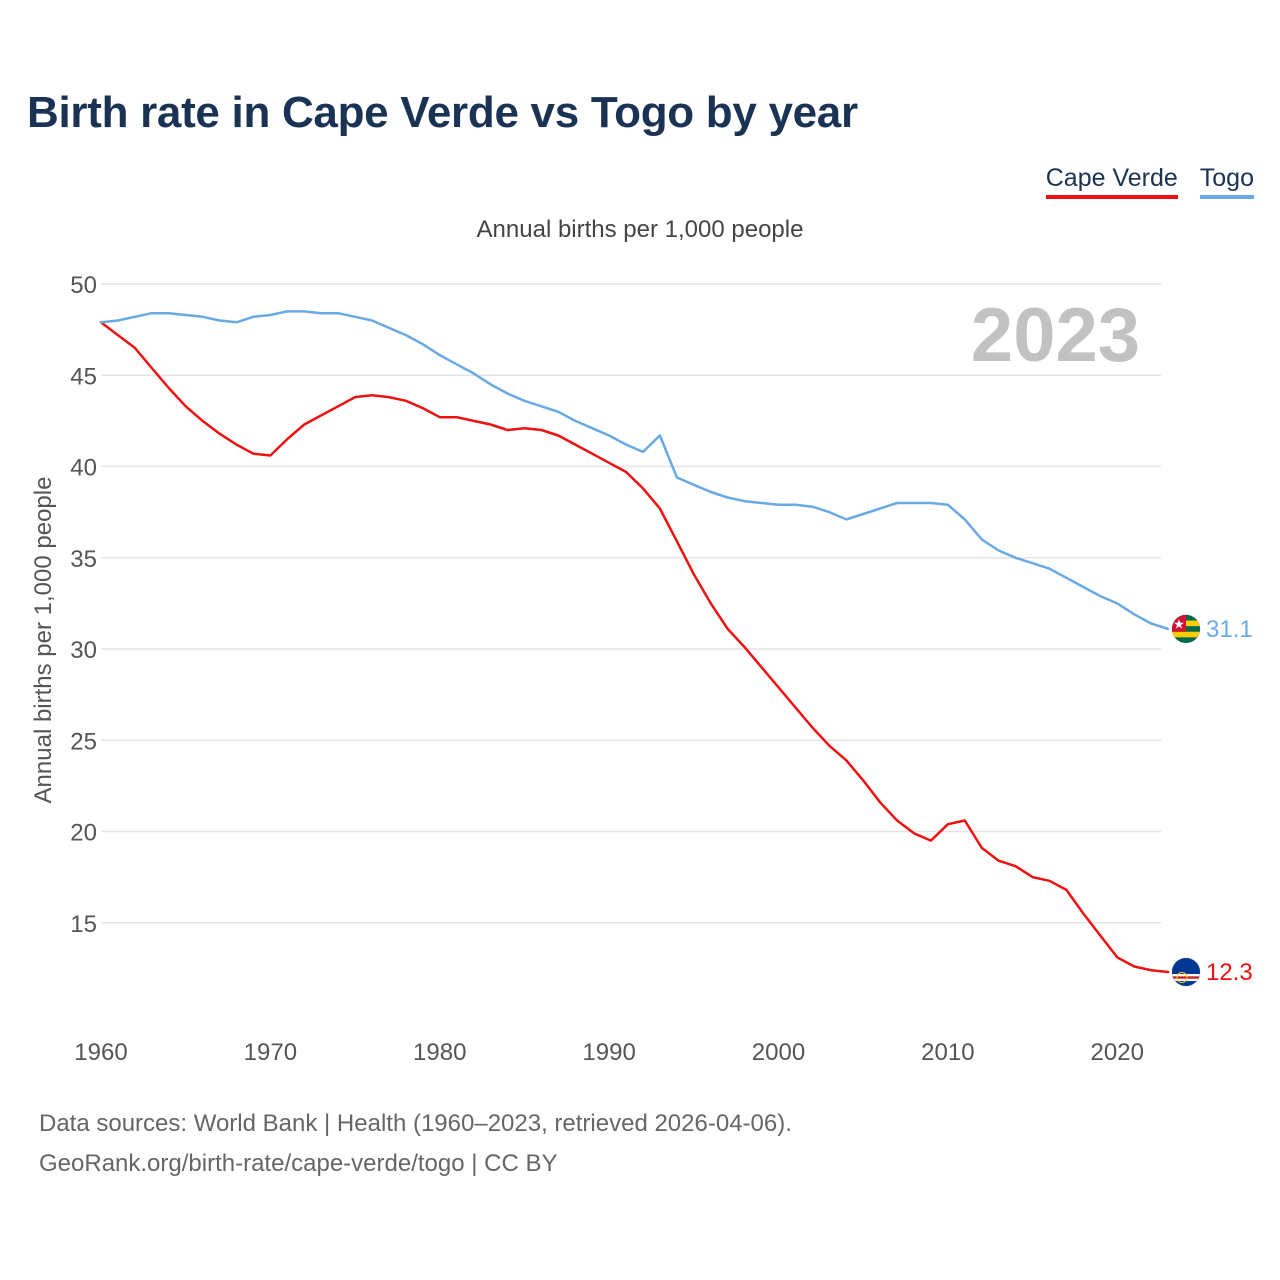 The width and height of the screenshot is (1280, 1280). Describe the element at coordinates (83, 650) in the screenshot. I see `y-tick-label: 30` at that location.